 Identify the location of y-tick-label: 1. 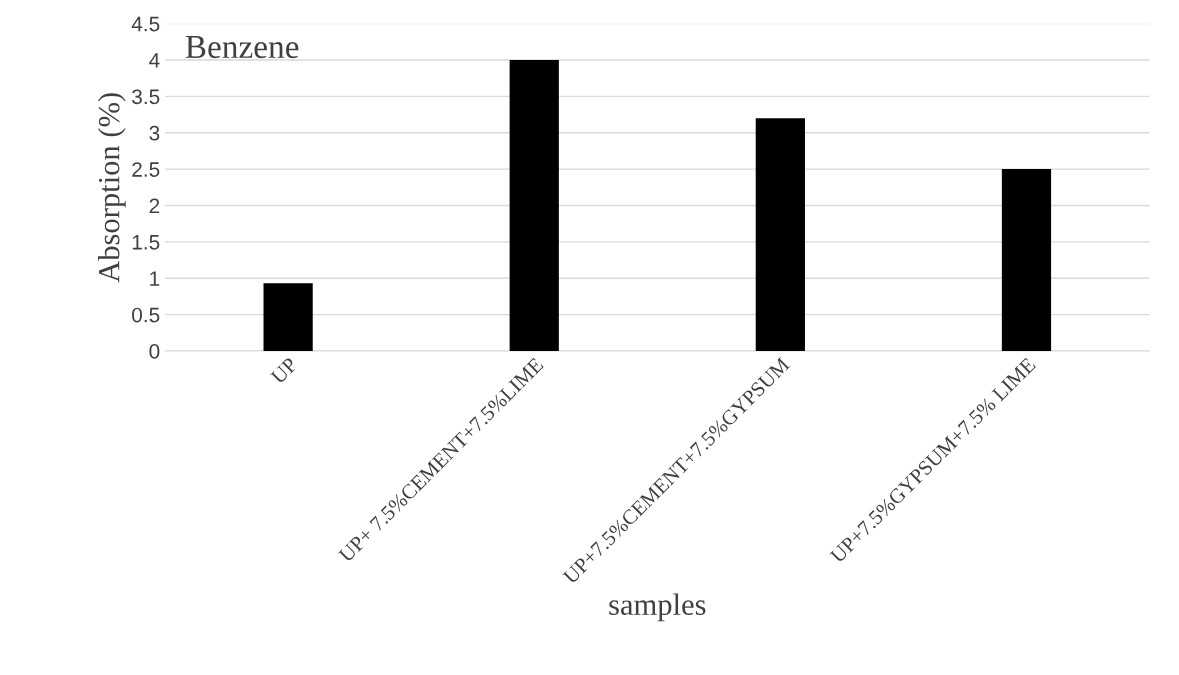
(155, 278).